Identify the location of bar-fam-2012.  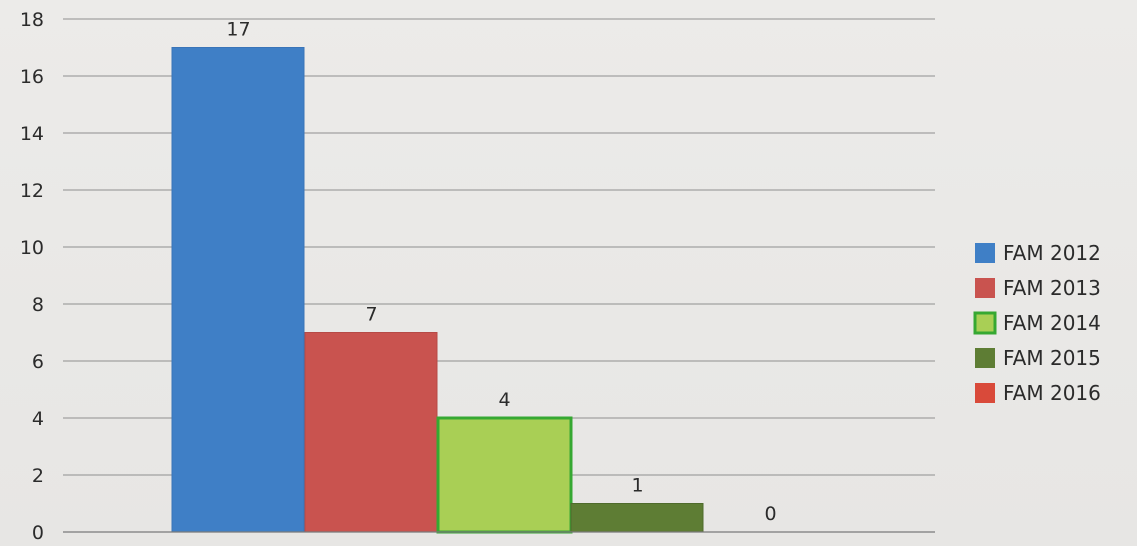
(238, 290).